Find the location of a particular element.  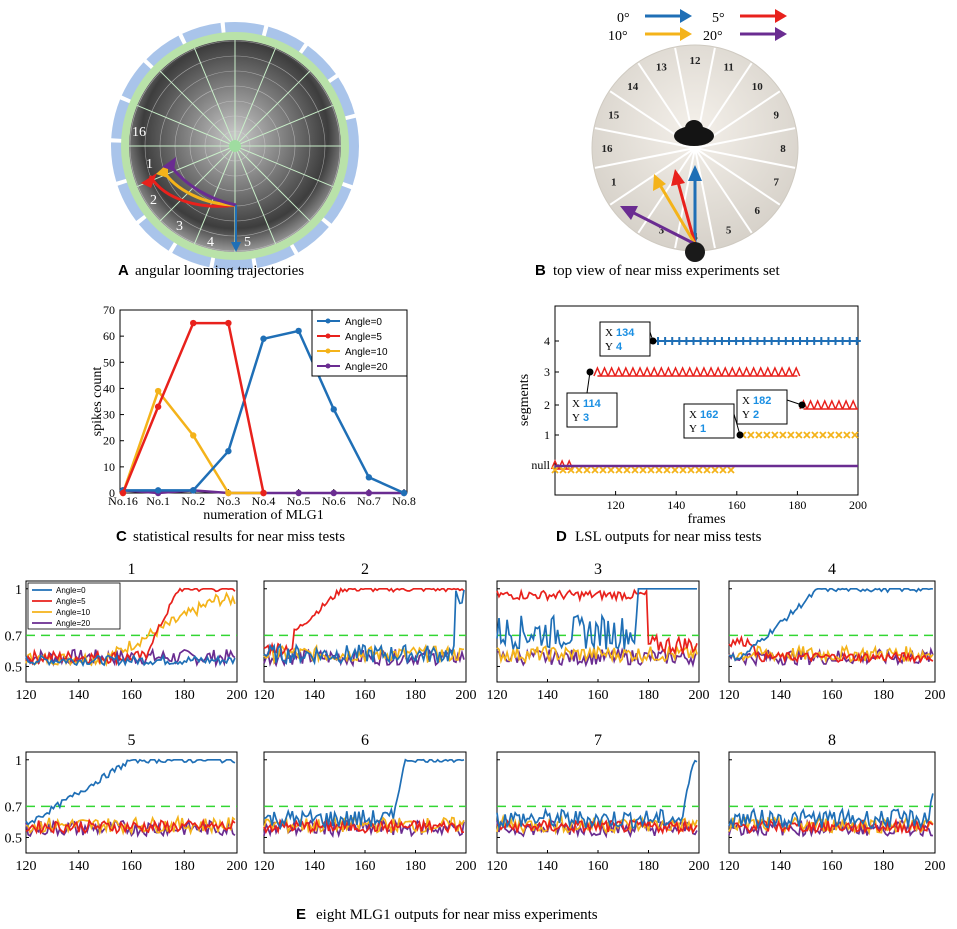

c-xtick-label: No.8 is located at coordinates (404, 501).